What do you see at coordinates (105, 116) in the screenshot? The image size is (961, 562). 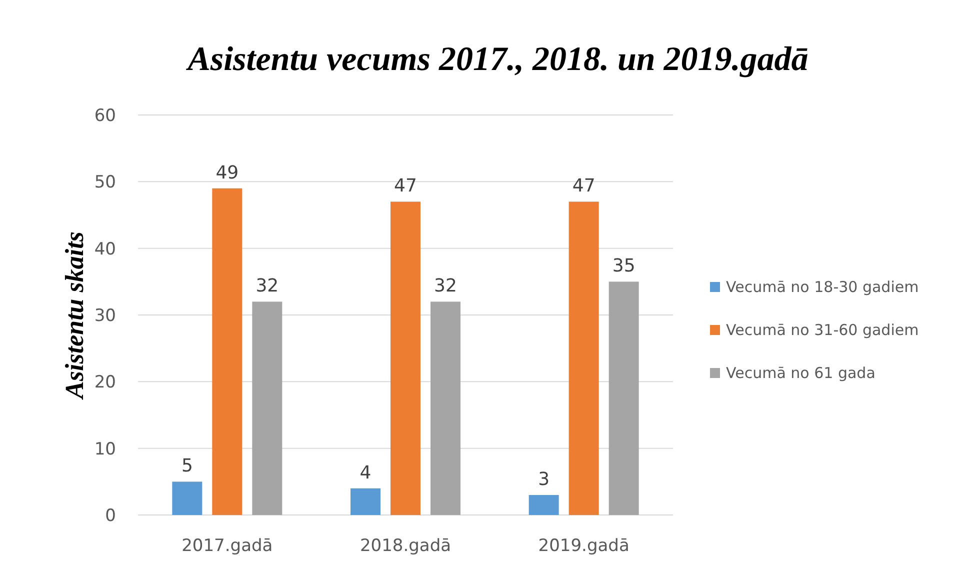 I see `y-tick-label: 60` at bounding box center [105, 116].